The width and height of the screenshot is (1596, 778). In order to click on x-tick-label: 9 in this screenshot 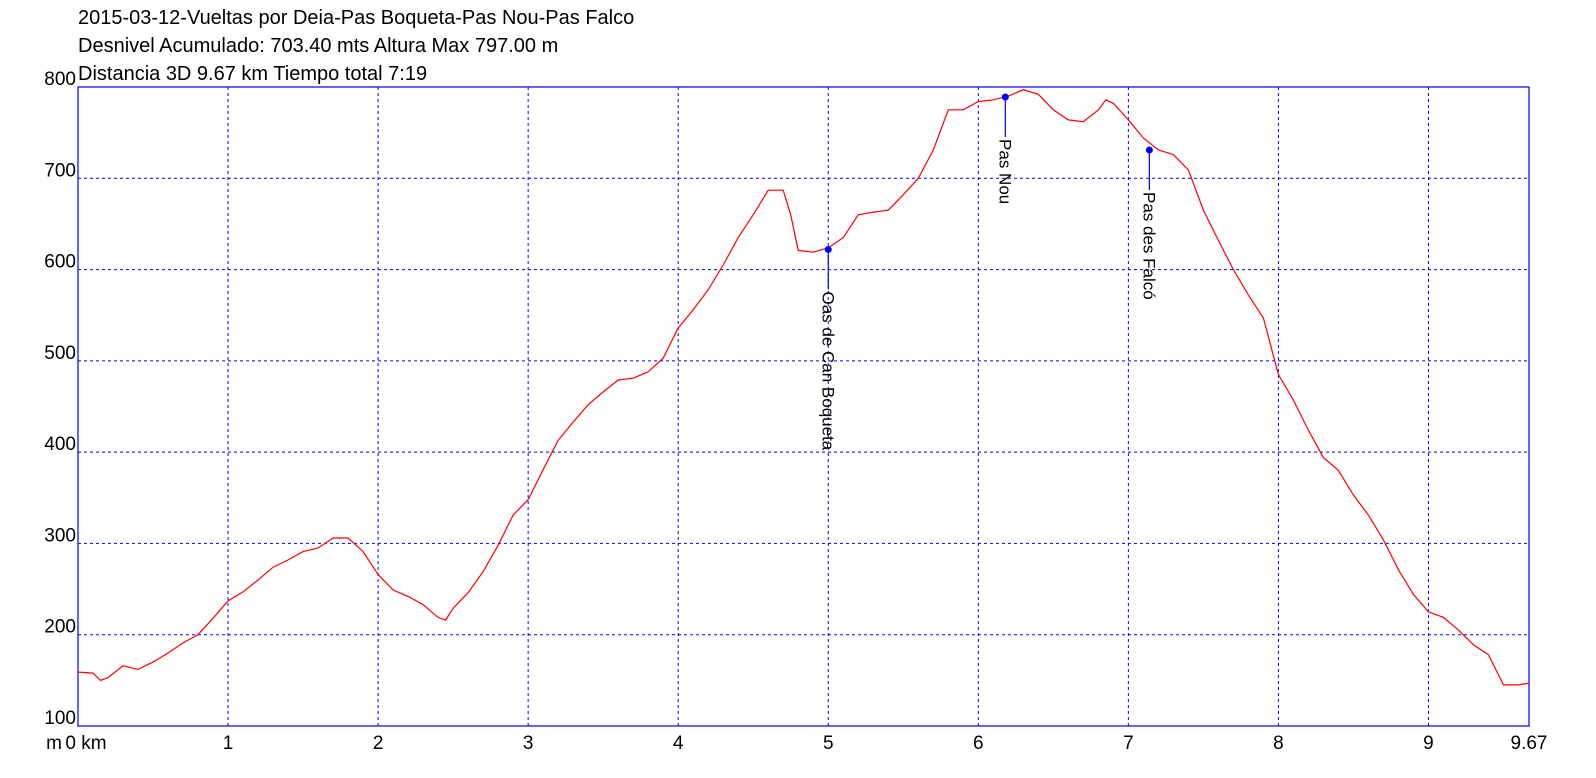, I will do `click(1428, 743)`.